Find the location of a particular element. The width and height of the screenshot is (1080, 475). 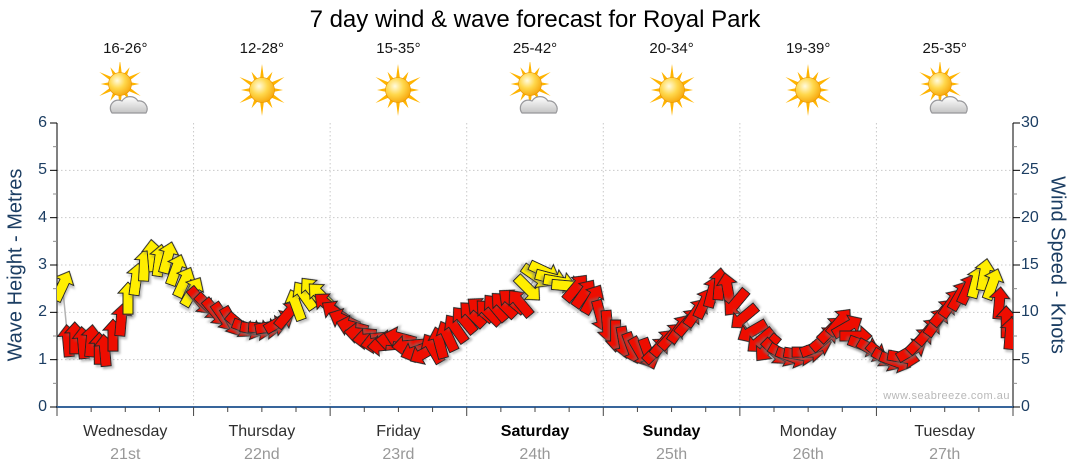

temperature-range: 12-28° is located at coordinates (262, 48).